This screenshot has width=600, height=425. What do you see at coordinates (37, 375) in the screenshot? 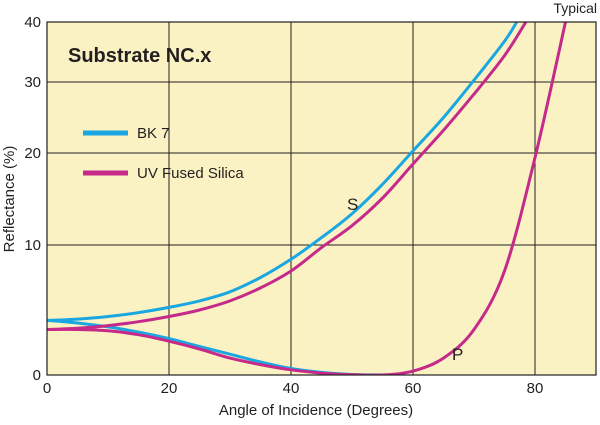
I see `y-tick-label-0: 0` at bounding box center [37, 375].